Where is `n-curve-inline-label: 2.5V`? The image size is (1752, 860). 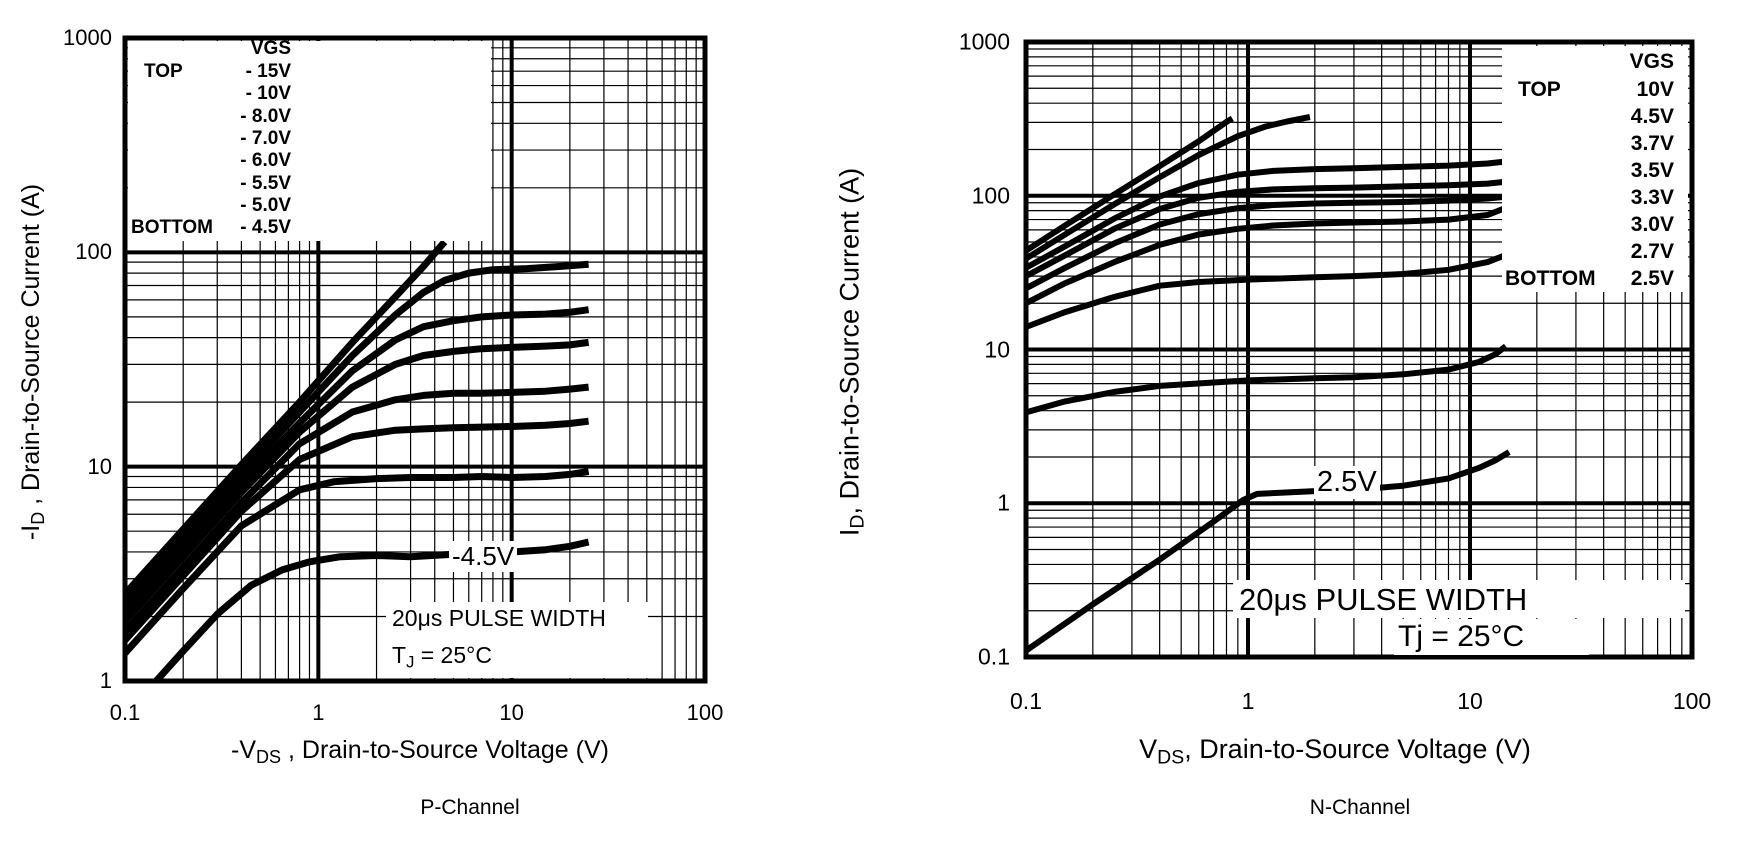 n-curve-inline-label: 2.5V is located at coordinates (1347, 482).